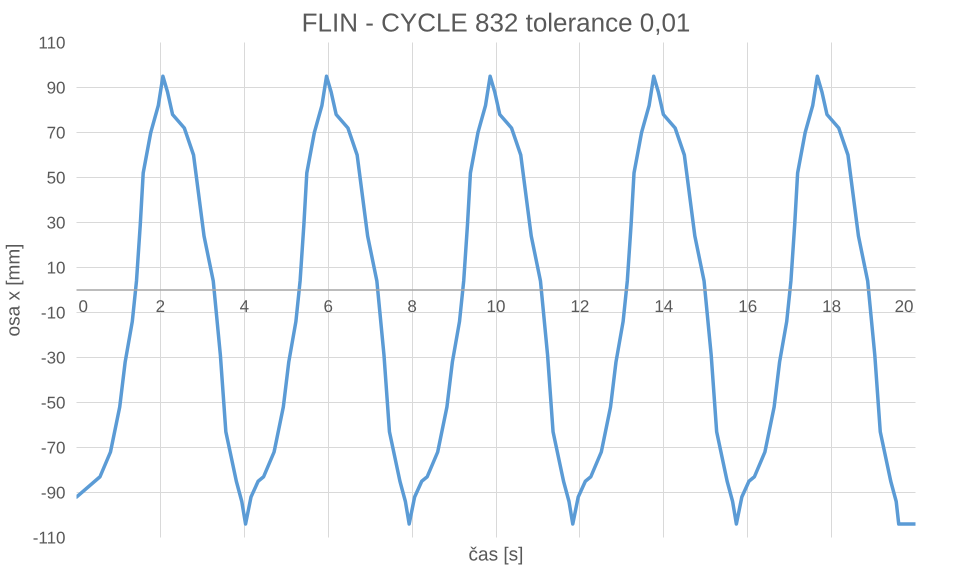  What do you see at coordinates (748, 306) in the screenshot?
I see `x-tick-label: 16` at bounding box center [748, 306].